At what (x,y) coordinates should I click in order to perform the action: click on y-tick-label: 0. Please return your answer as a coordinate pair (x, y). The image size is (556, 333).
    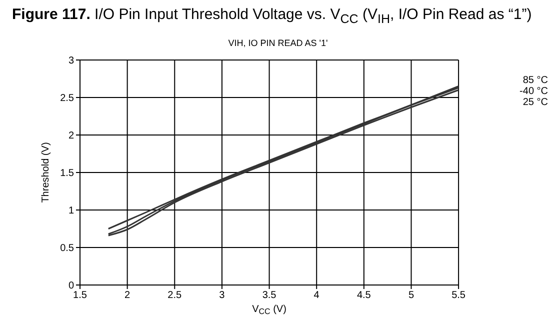
    Looking at the image, I should click on (71, 286).